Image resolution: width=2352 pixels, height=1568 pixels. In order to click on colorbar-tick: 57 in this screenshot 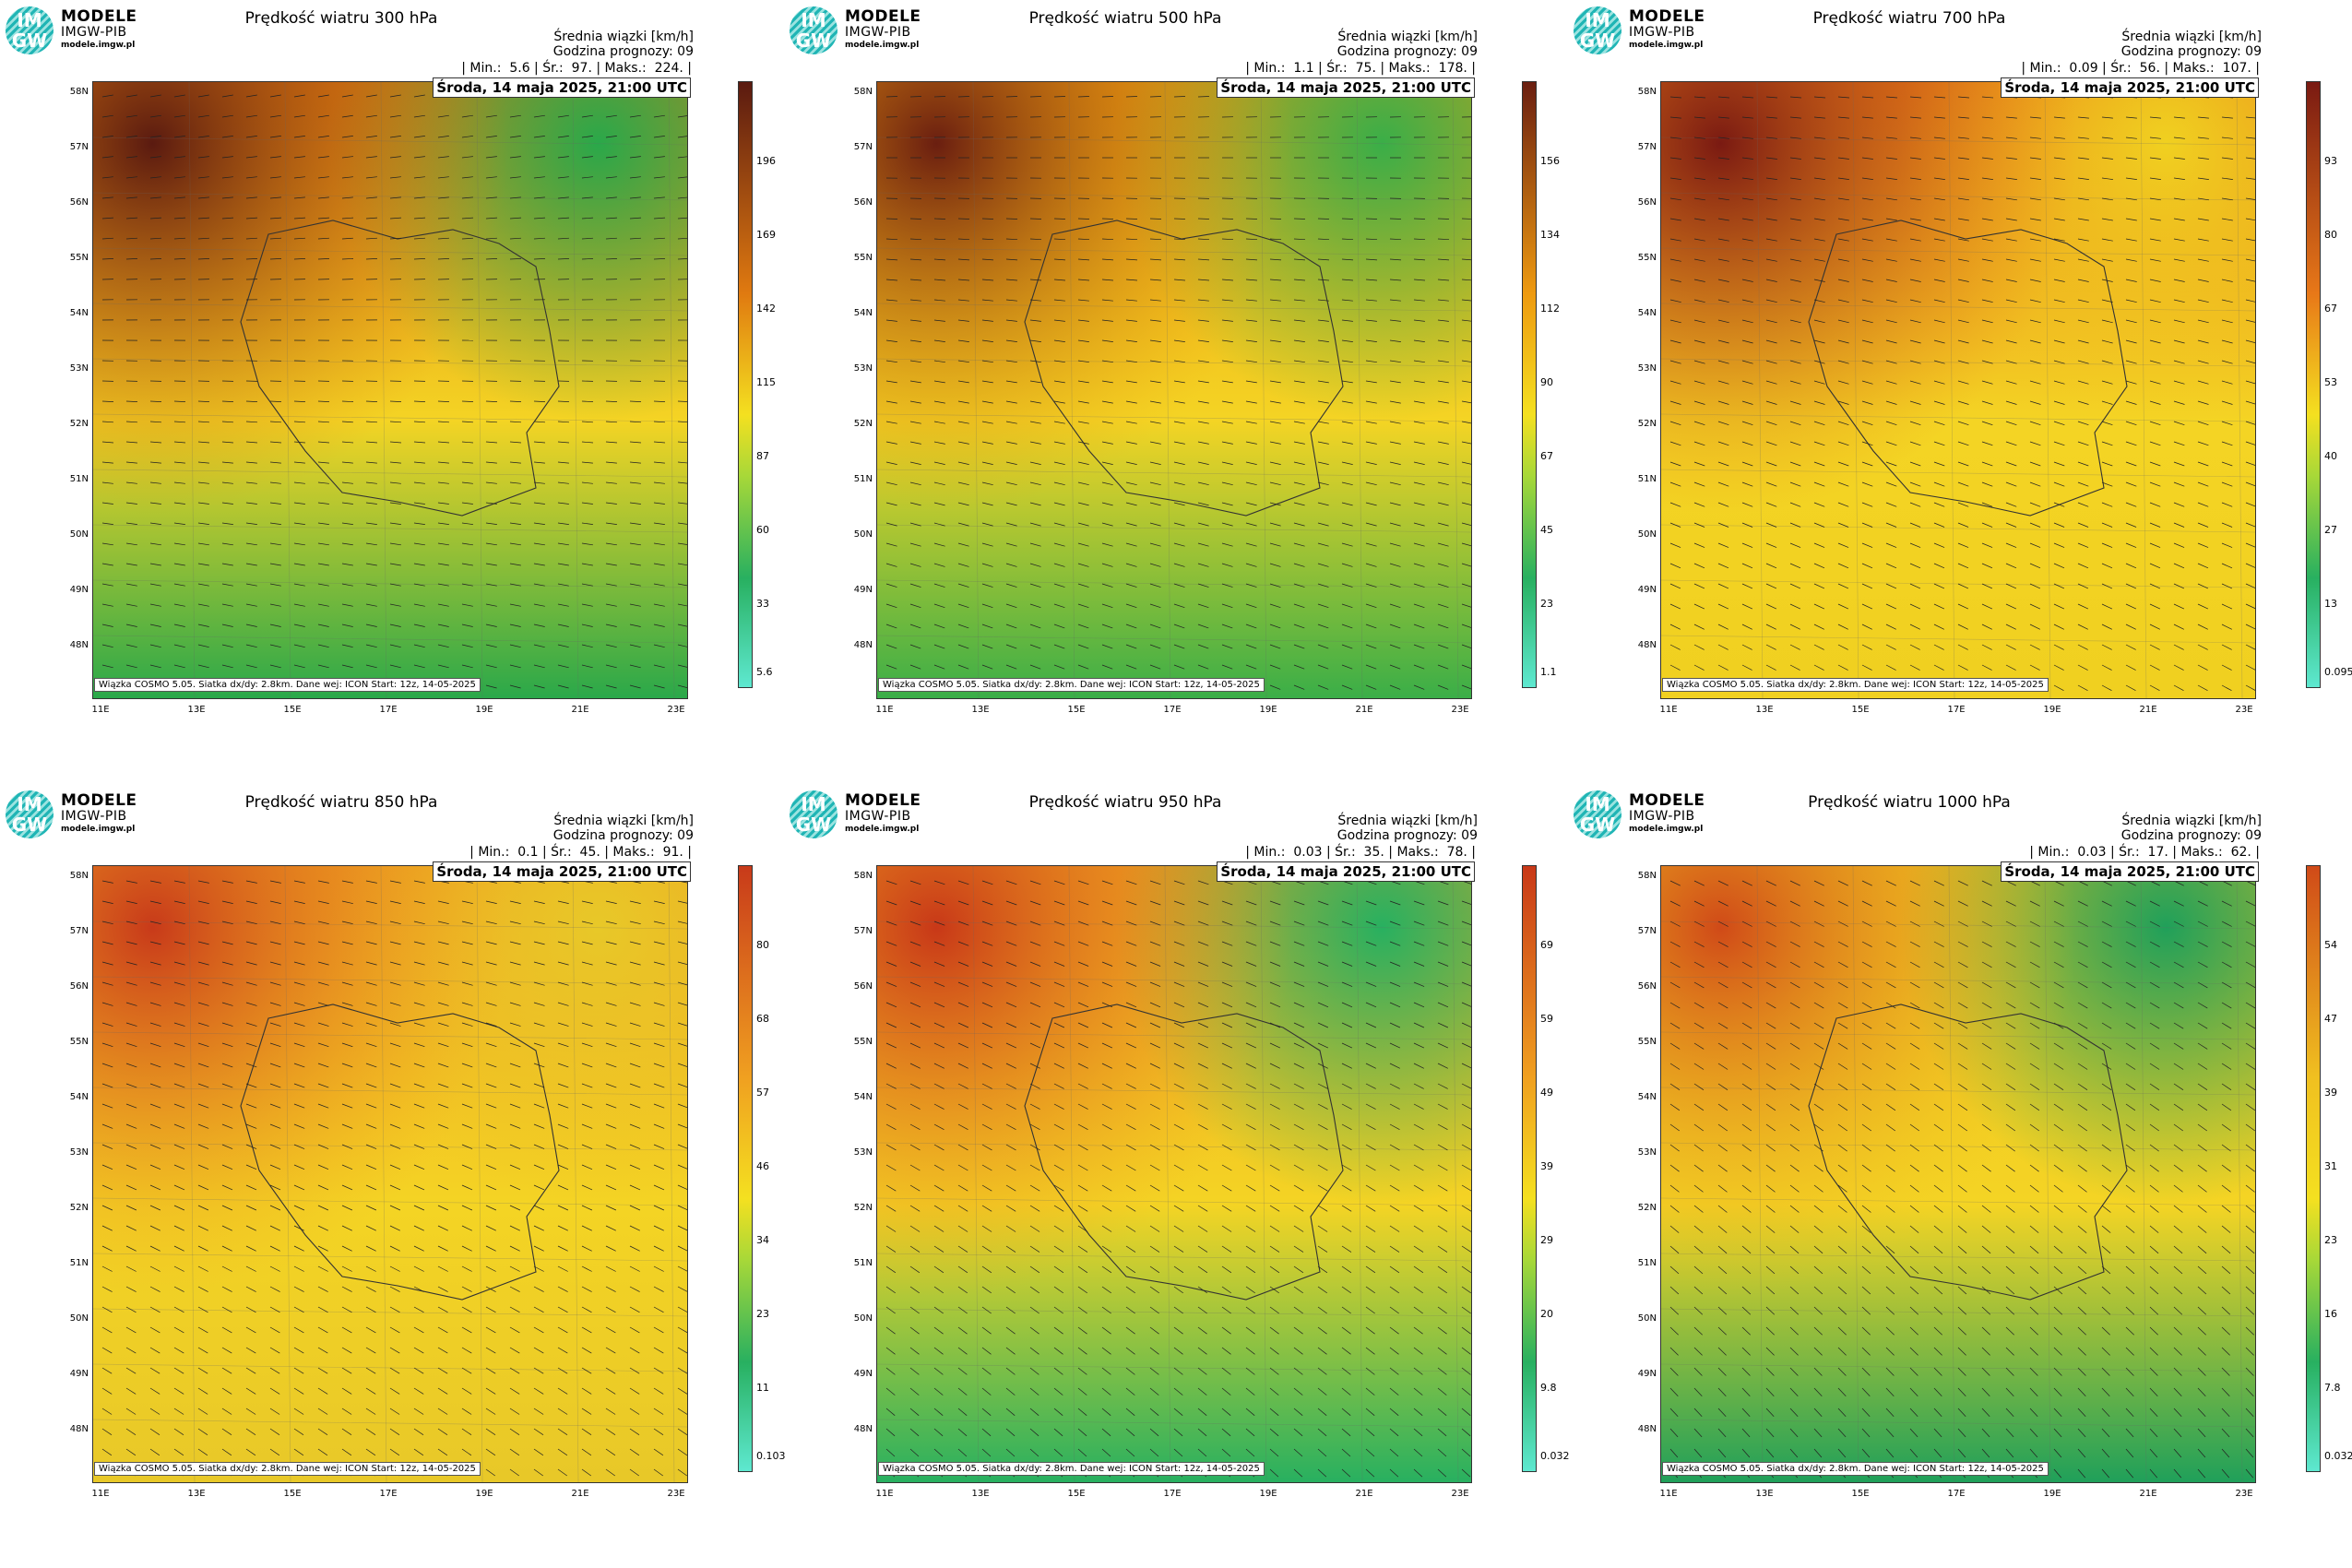, I will do `click(762, 1093)`.